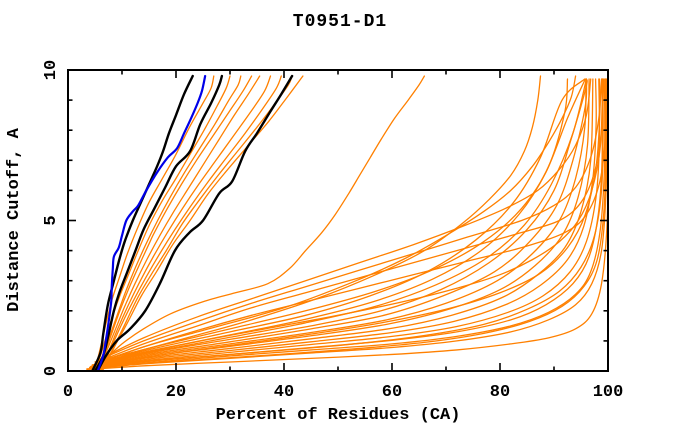  What do you see at coordinates (392, 392) in the screenshot?
I see `x-tick-label: 60` at bounding box center [392, 392].